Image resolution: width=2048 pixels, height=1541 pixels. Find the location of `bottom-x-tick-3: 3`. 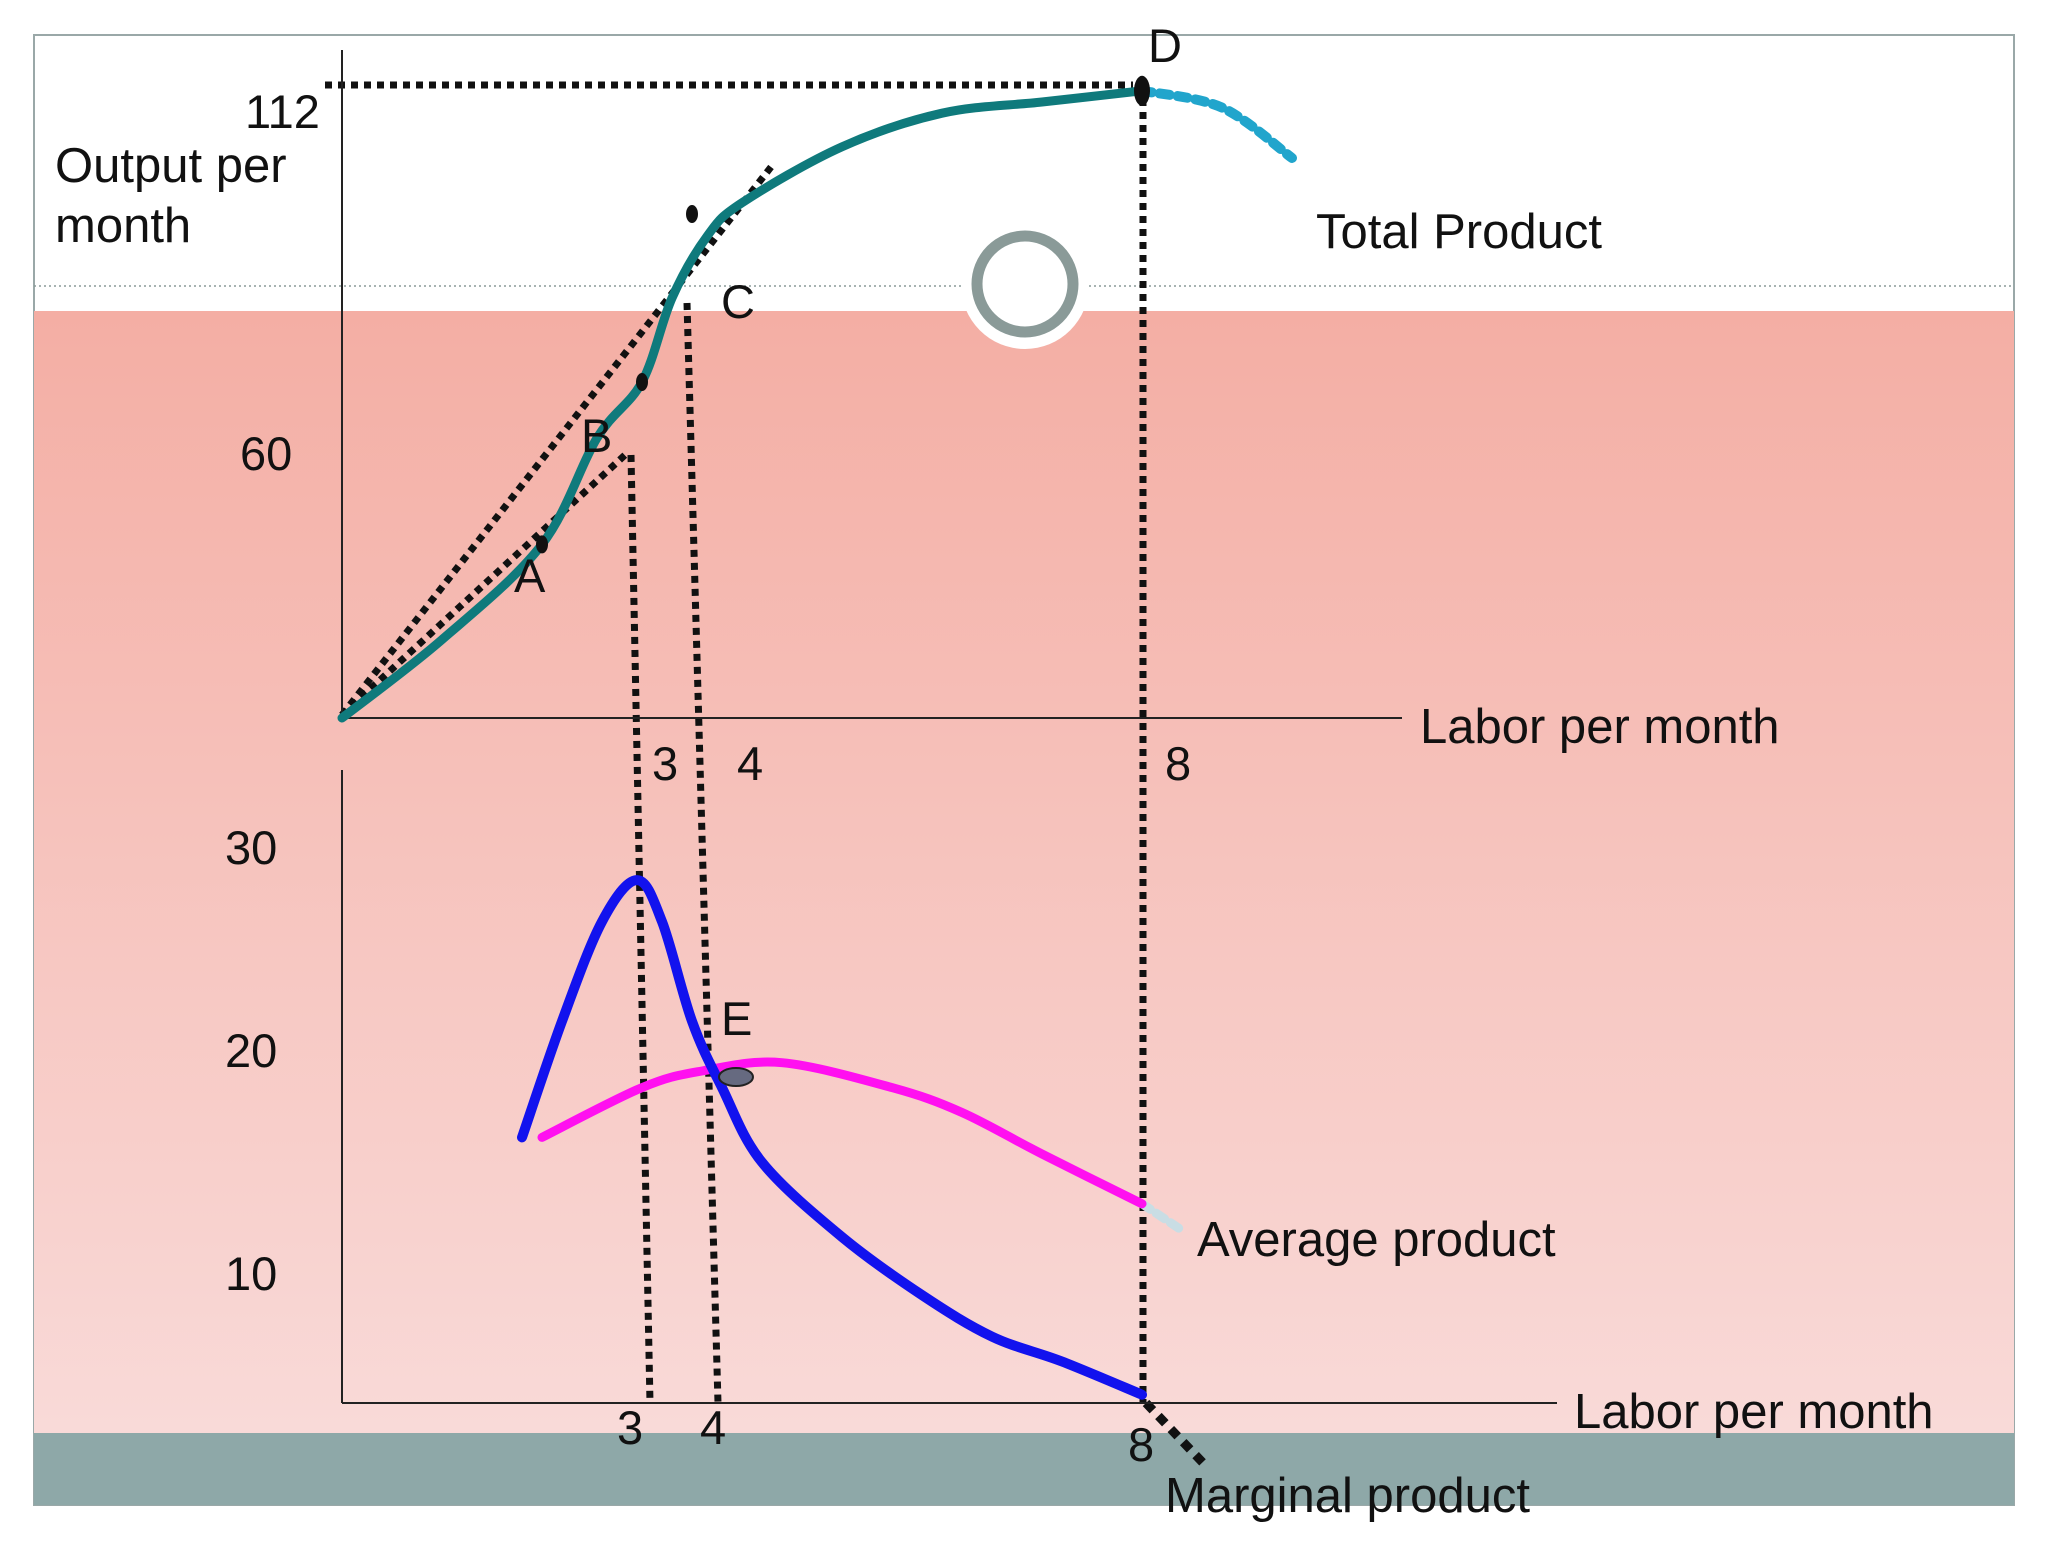

bottom-x-tick-3: 3 is located at coordinates (630, 1427).